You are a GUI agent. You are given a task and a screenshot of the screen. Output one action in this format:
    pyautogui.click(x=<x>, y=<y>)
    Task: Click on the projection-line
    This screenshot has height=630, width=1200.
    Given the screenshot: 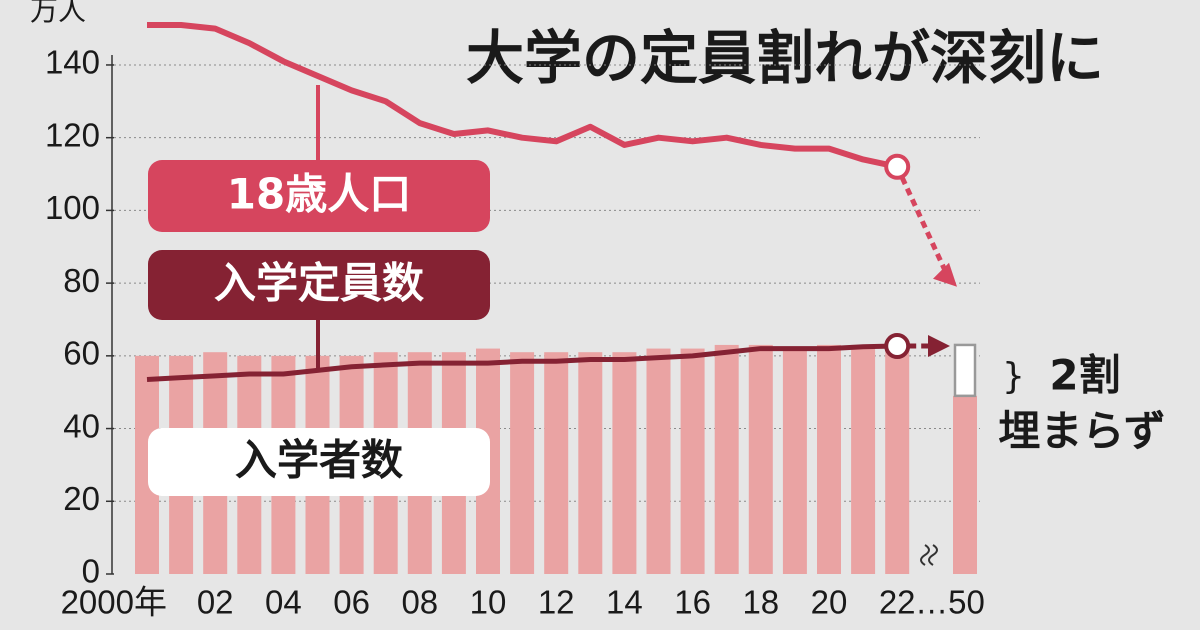 What is the action you would take?
    pyautogui.click(x=922, y=220)
    